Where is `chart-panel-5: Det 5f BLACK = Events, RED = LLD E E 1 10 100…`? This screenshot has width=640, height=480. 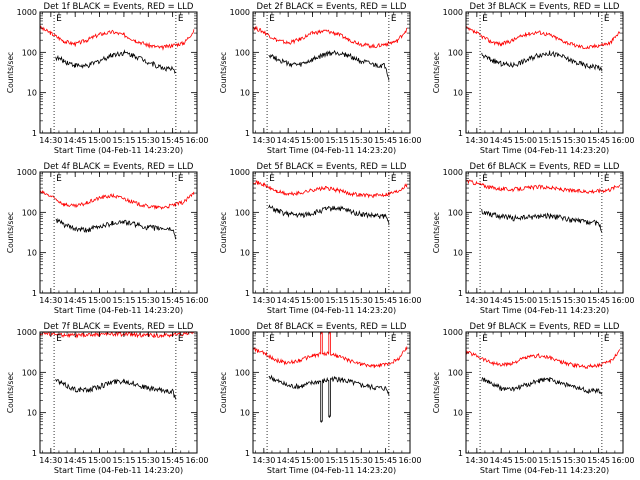 chart-panel-5: Det 5f BLACK = Events, RED = LLD E E 1 10 100… is located at coordinates (320, 238).